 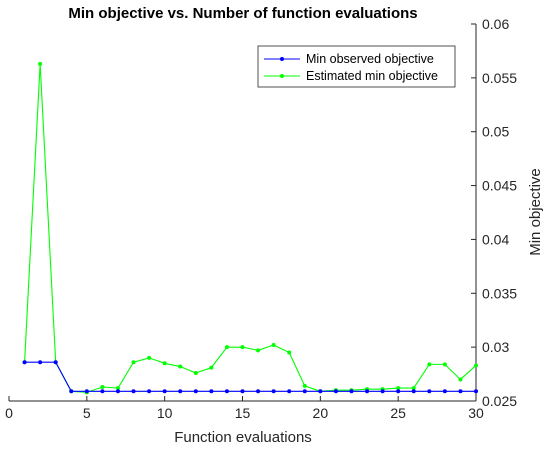 I want to click on x-tick-label: 10, so click(x=165, y=413).